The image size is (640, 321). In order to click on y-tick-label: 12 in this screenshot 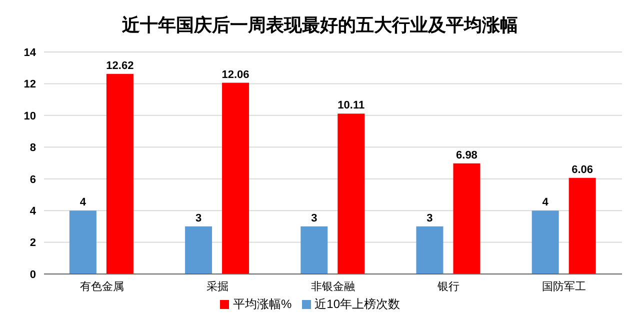, I will do `click(30, 84)`.